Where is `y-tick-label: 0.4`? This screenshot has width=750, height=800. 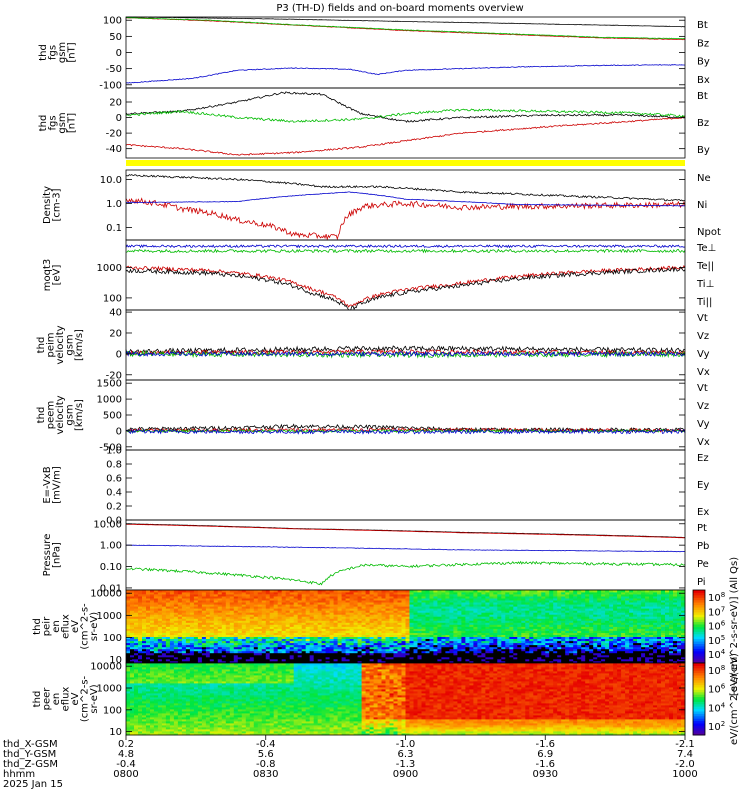 y-tick-label: 0.4 is located at coordinates (114, 493).